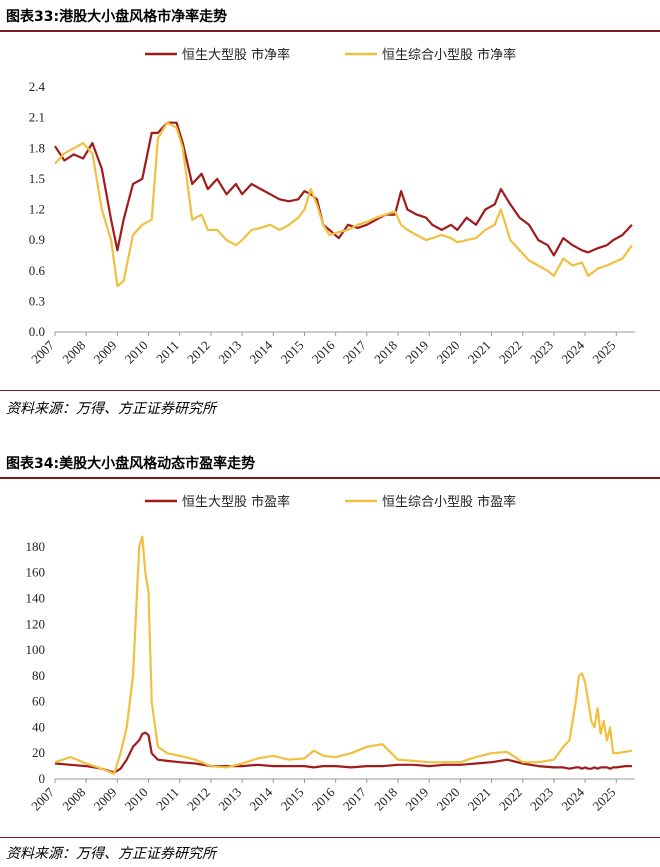 The image size is (660, 867). I want to click on y-tick-label: 60, so click(38, 701).